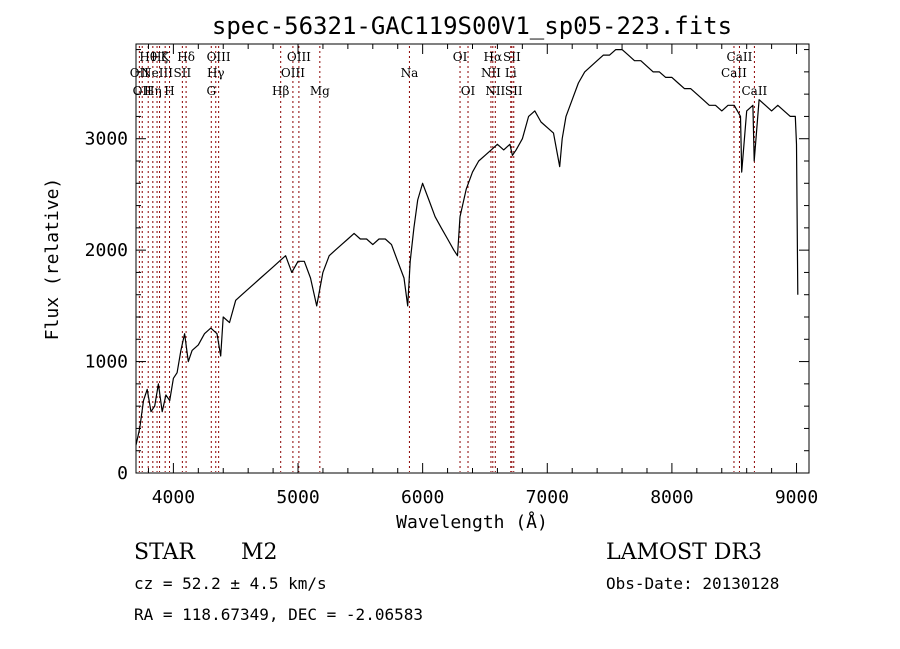  I want to click on line-label: K, so click(166, 57).